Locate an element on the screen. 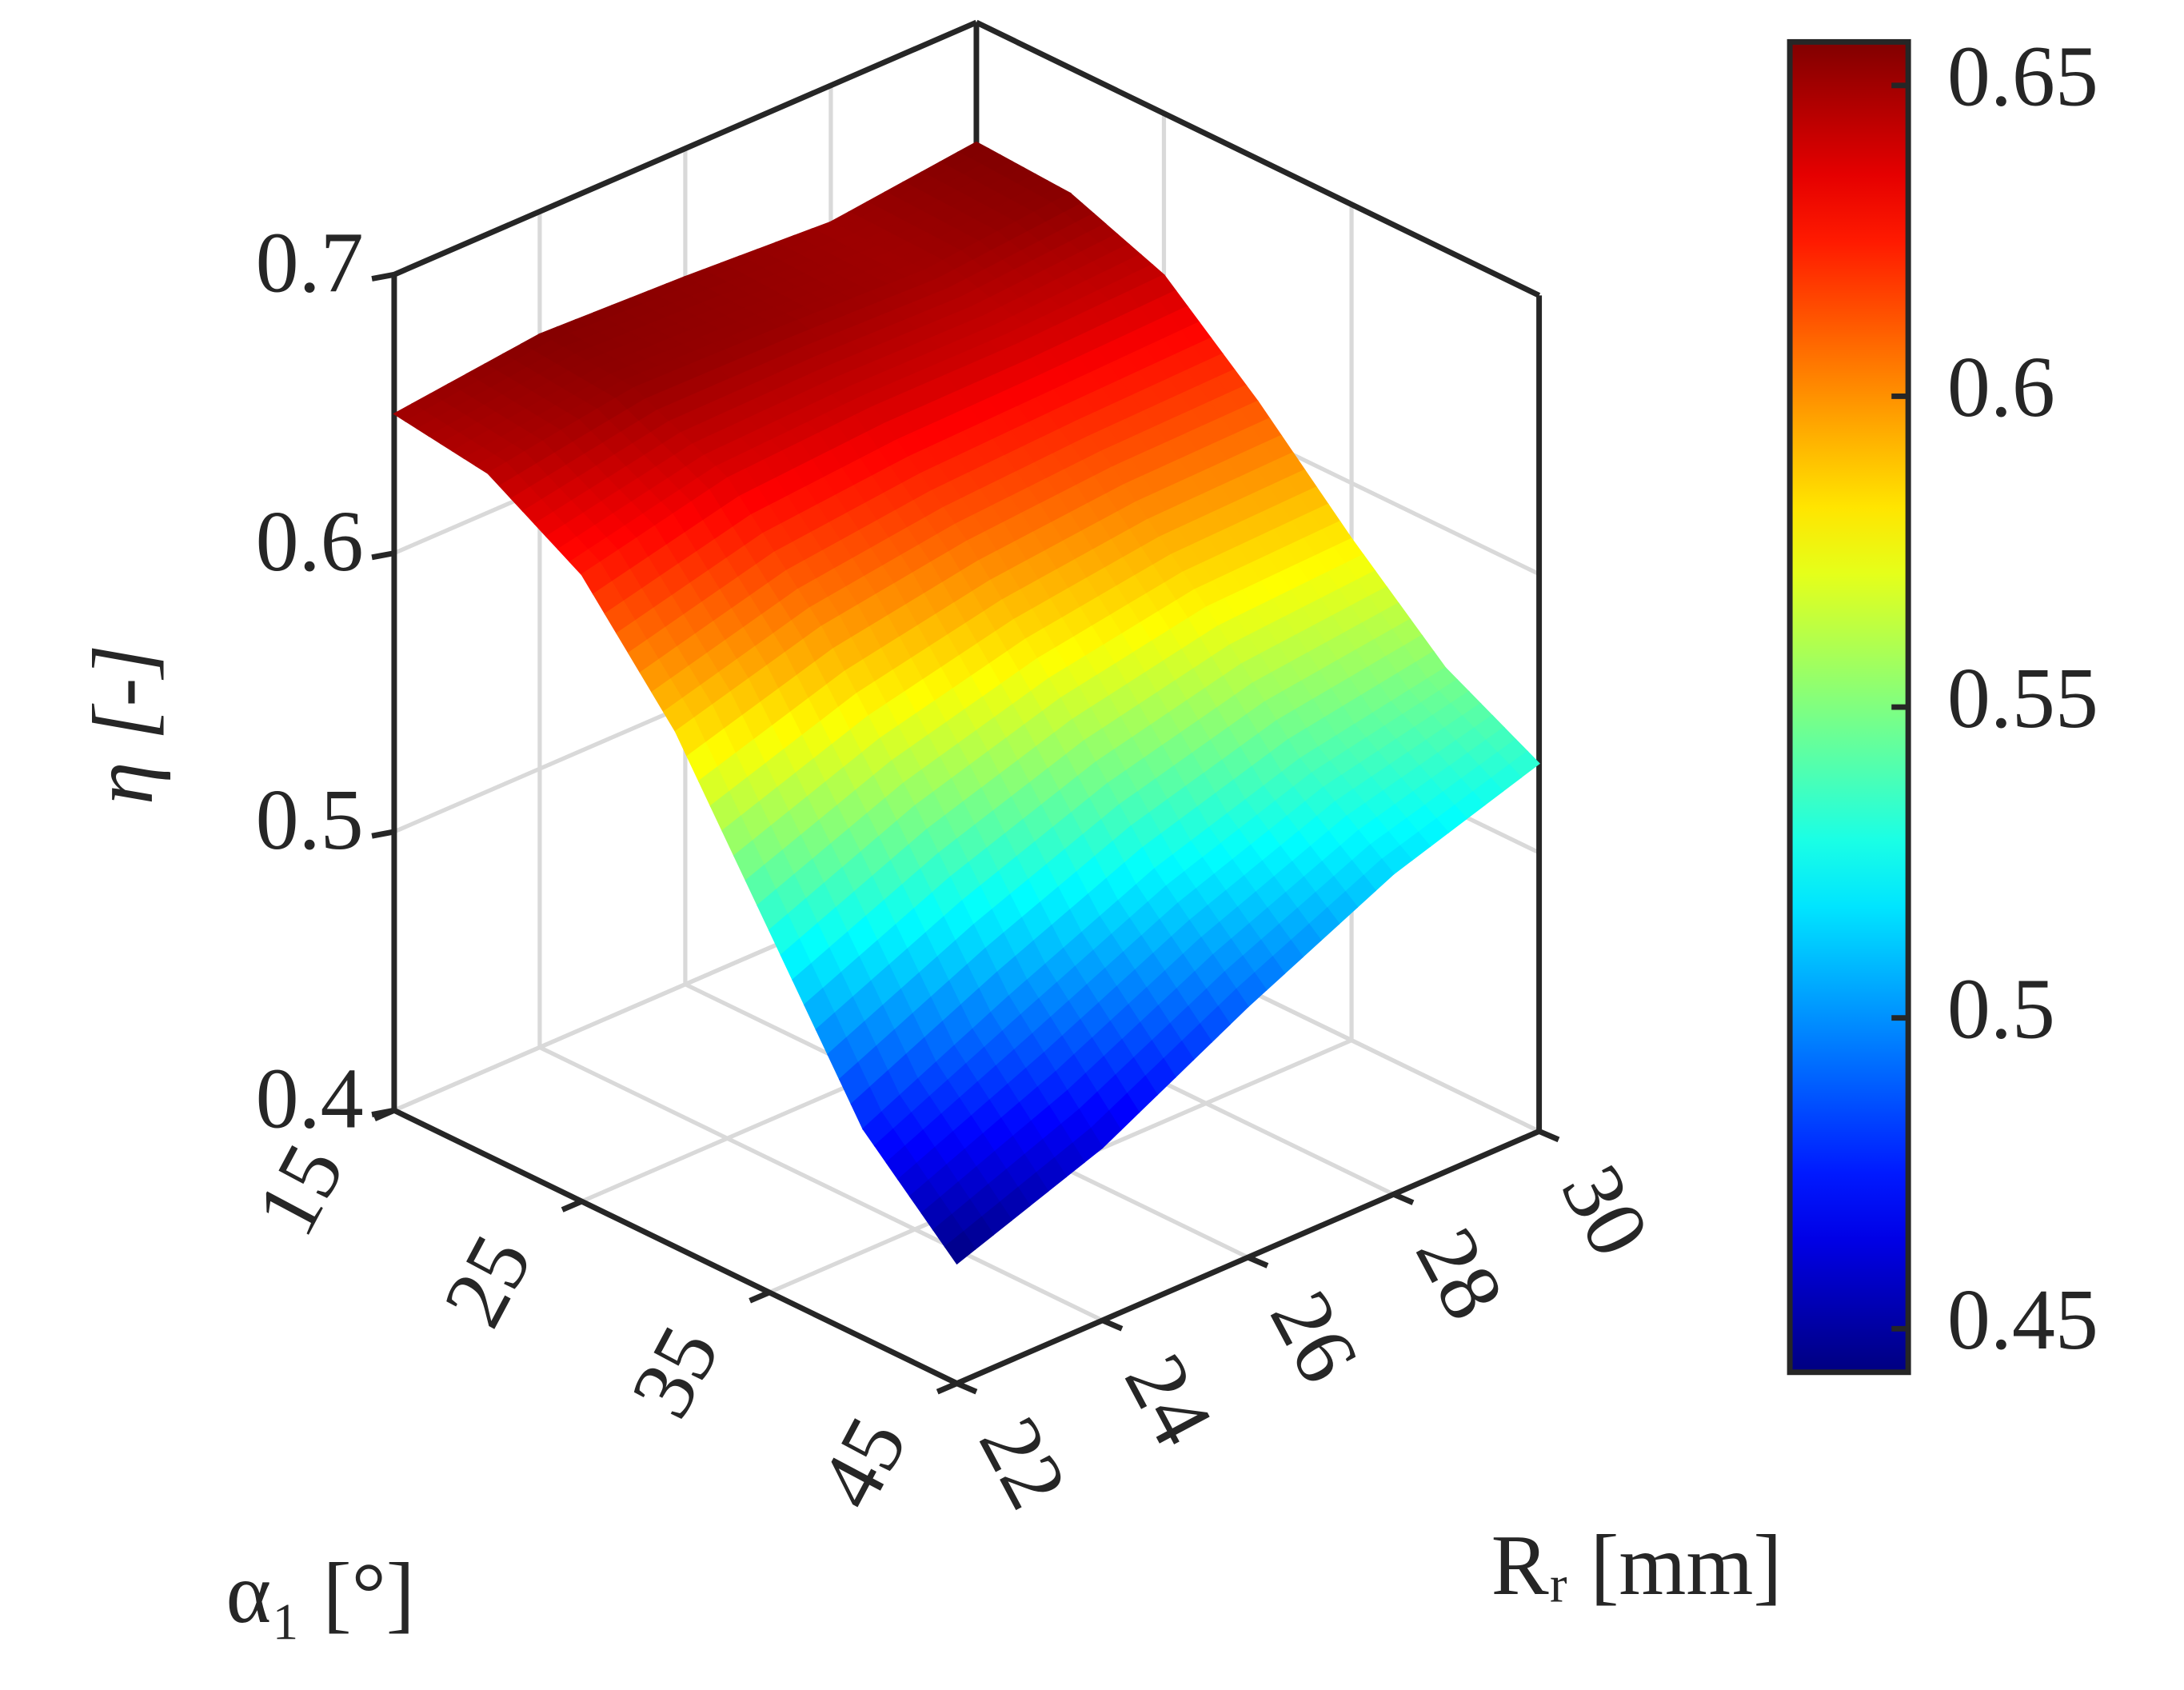 The height and width of the screenshot is (1690, 2184). colorbar-tick-label: 0.6 is located at coordinates (2001, 388).